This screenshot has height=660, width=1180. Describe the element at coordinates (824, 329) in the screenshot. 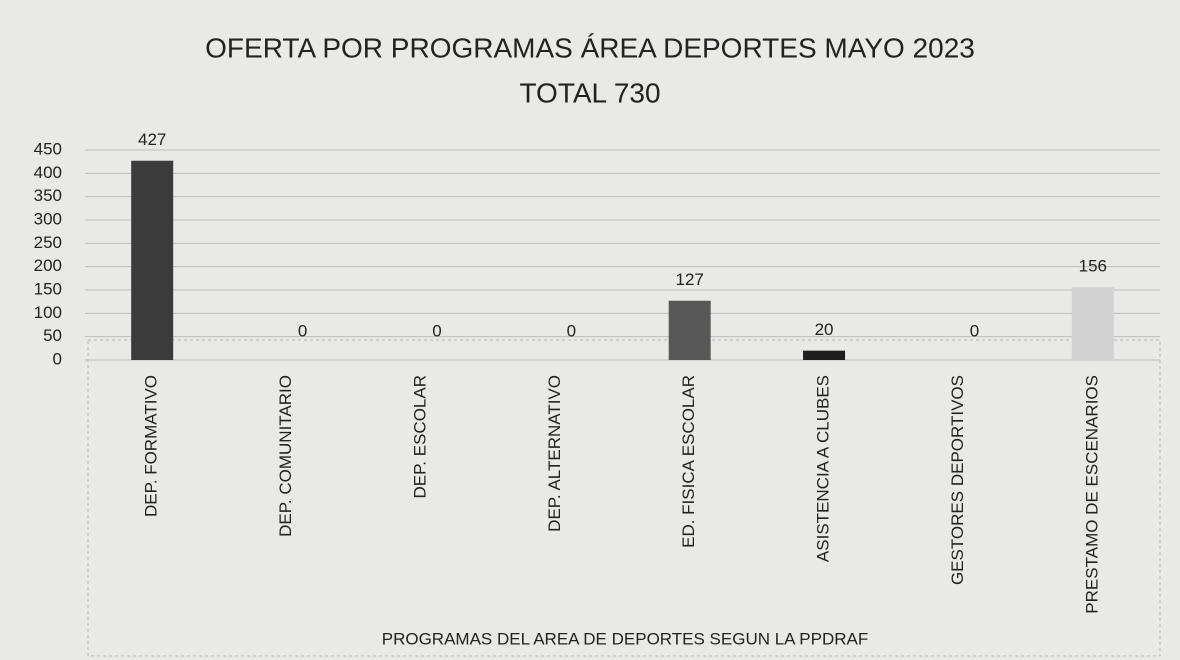

I see `value-label: 20` at that location.